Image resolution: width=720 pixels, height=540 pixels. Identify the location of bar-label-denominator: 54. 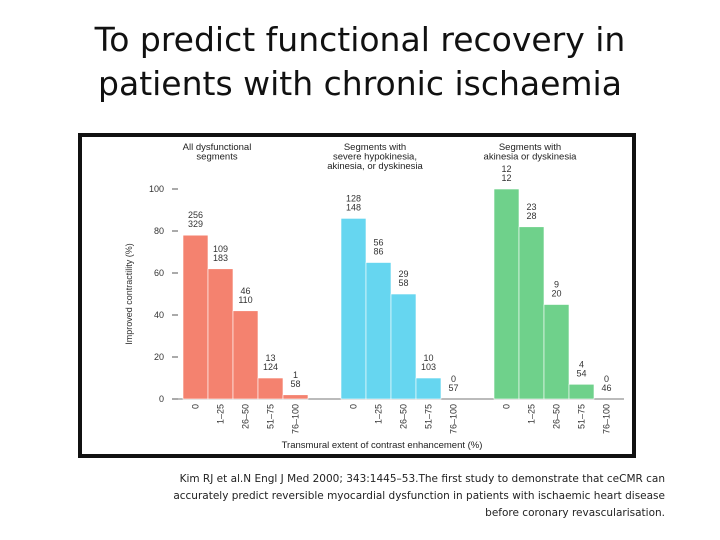
(581, 373).